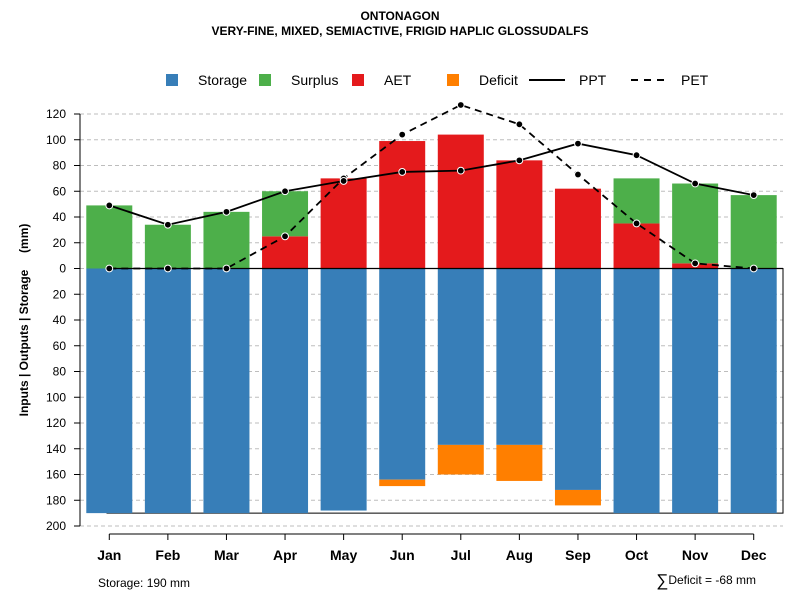 The image size is (800, 600). I want to click on legend-label: Surplus, so click(314, 80).